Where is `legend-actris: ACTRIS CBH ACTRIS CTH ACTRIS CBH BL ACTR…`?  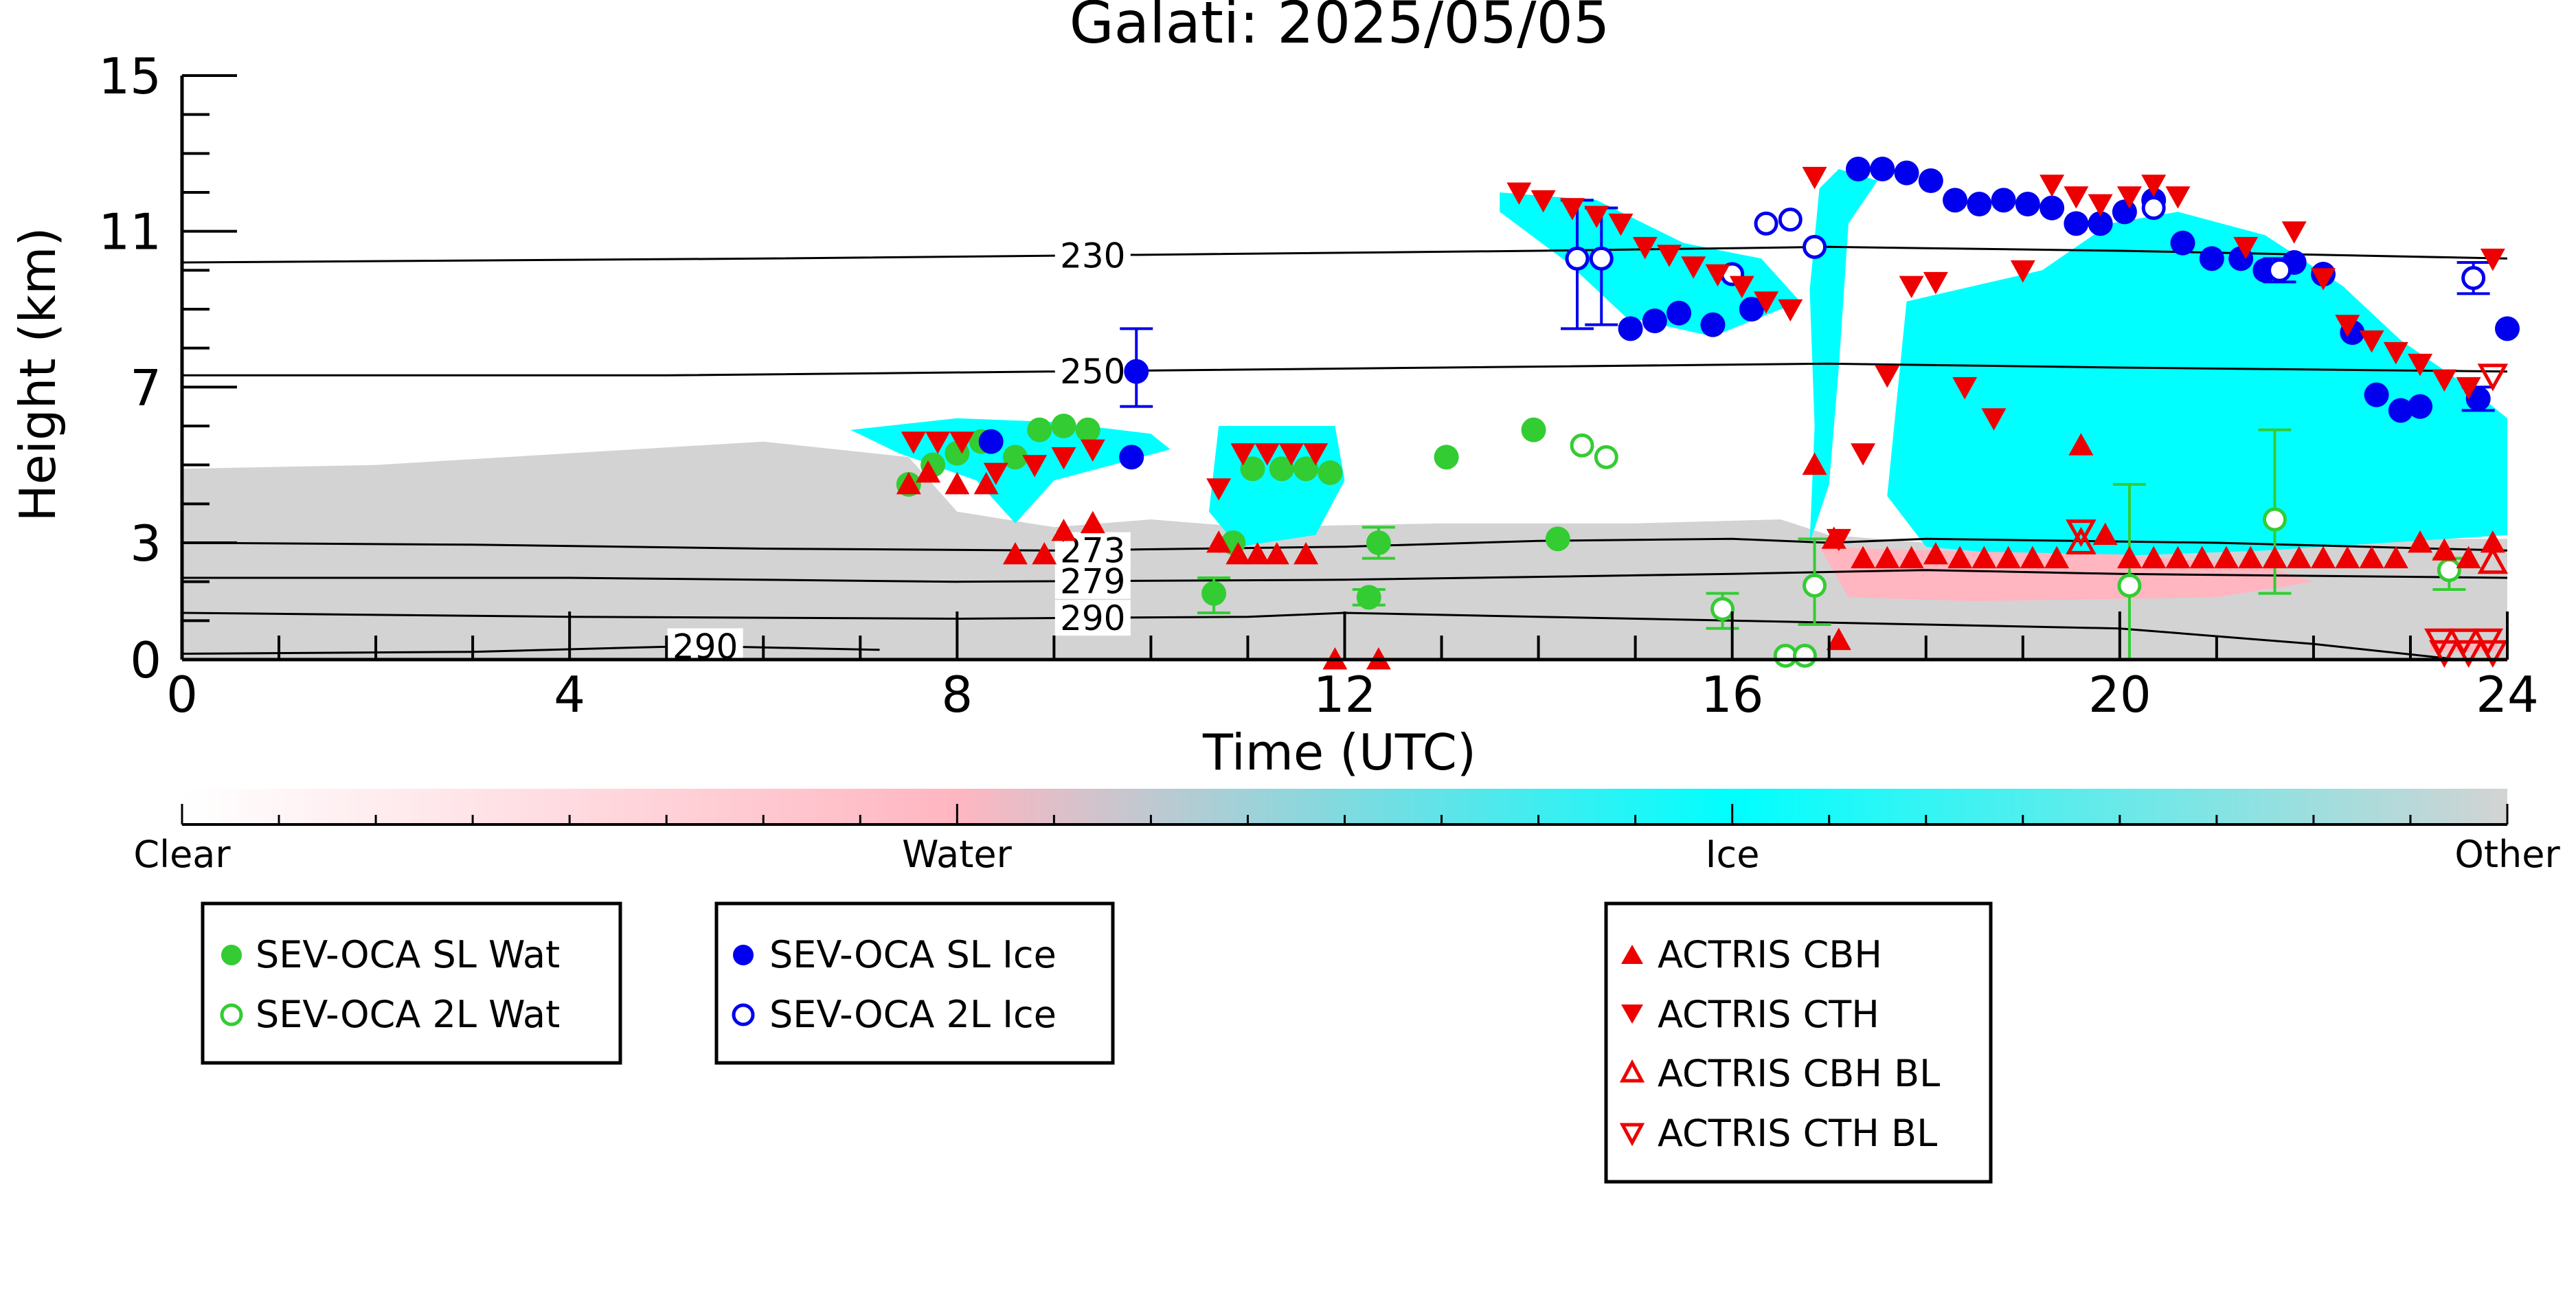 legend-actris: ACTRIS CBH ACTRIS CTH ACTRIS CBH BL ACTR… is located at coordinates (1798, 1042).